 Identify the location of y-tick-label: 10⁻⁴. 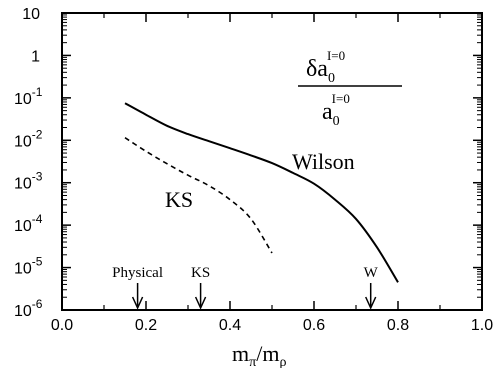
(28, 223).